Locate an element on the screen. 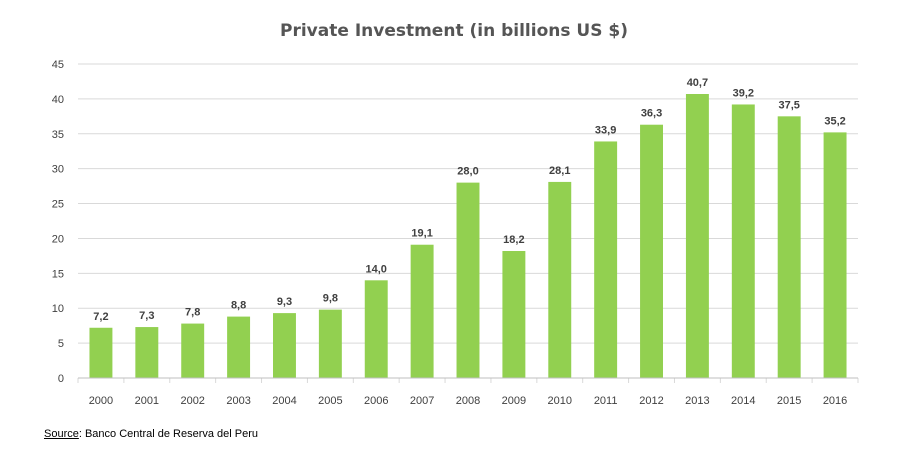 This screenshot has width=900, height=458. y-tick-label: 30 is located at coordinates (58, 170).